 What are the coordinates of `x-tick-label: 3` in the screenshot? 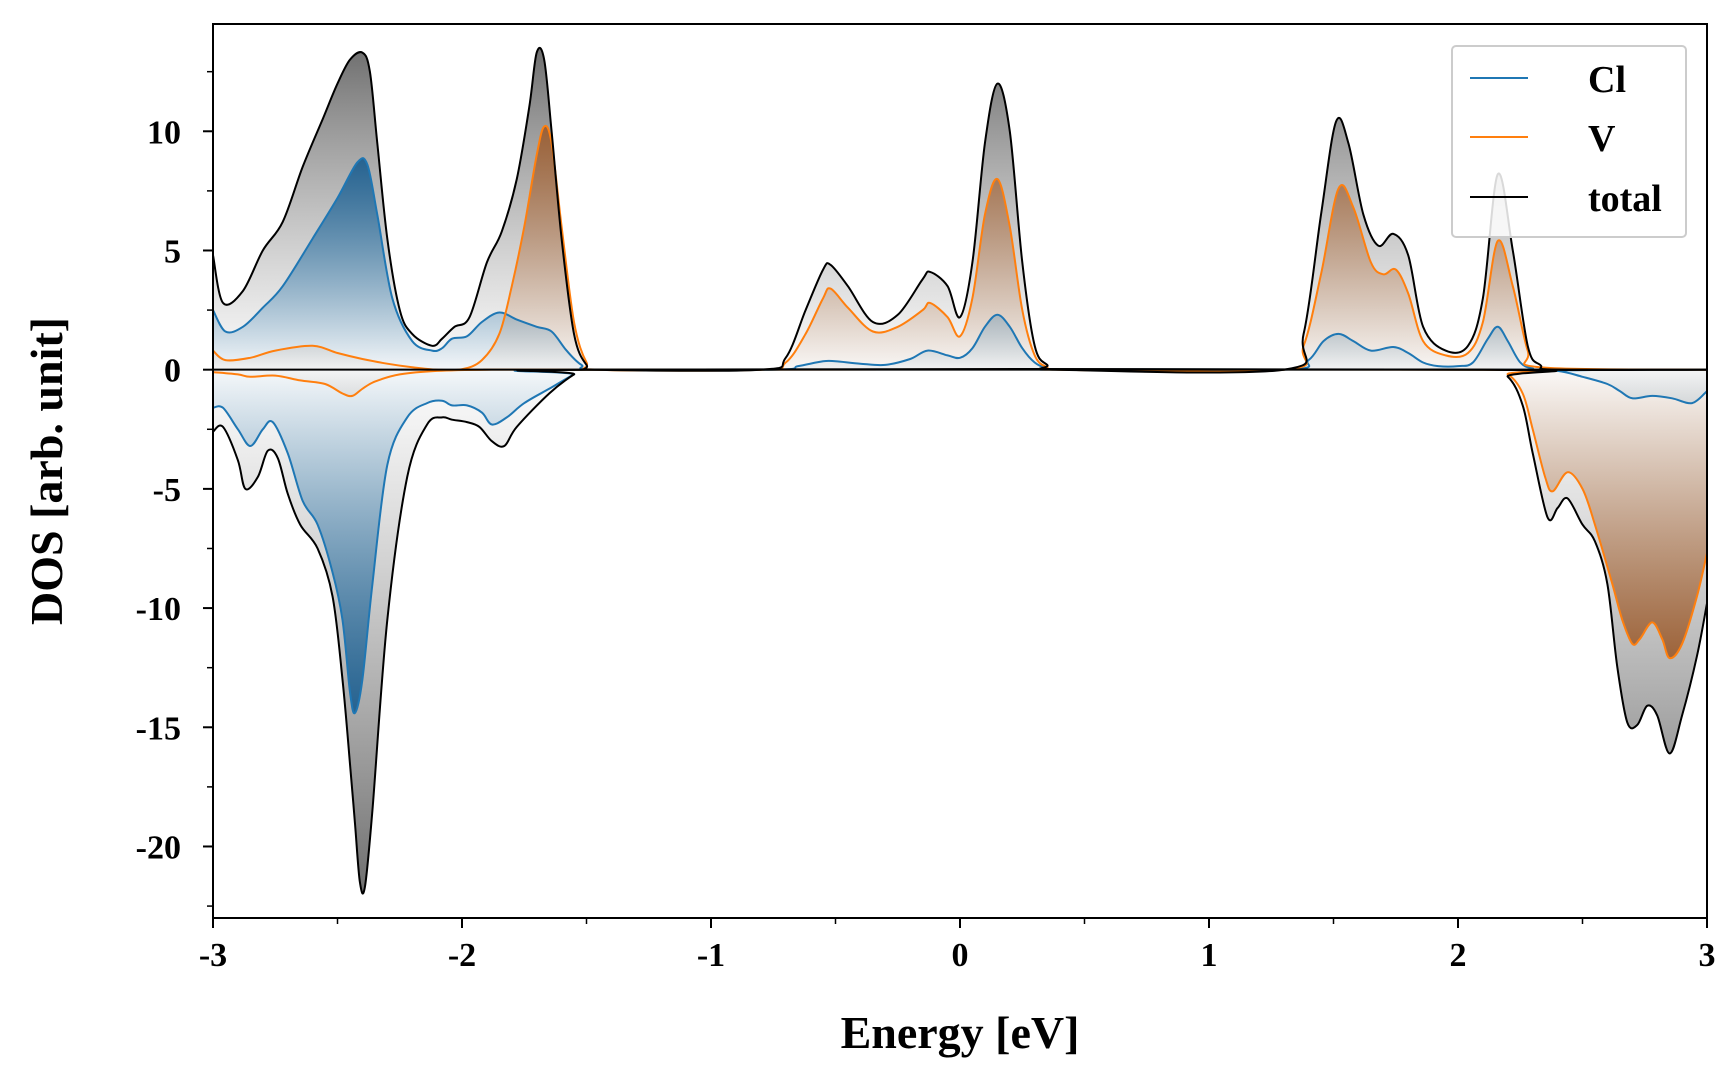 It's located at (1707, 955).